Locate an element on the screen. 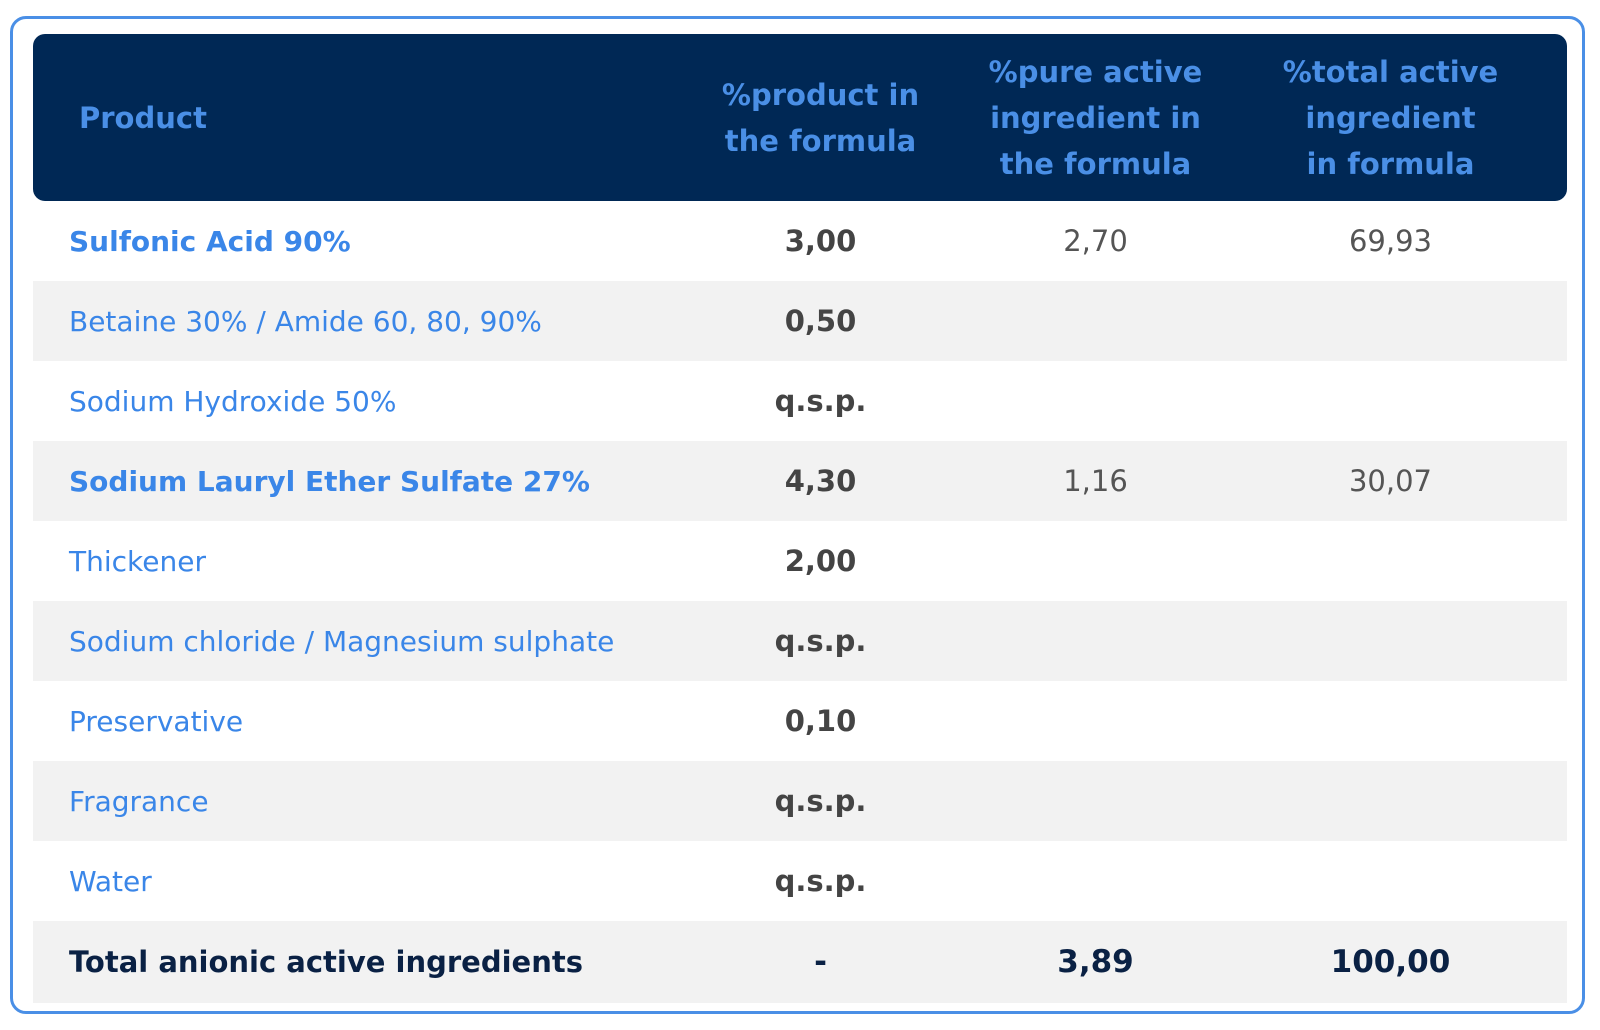  product-name: Thickener is located at coordinates (137, 561).